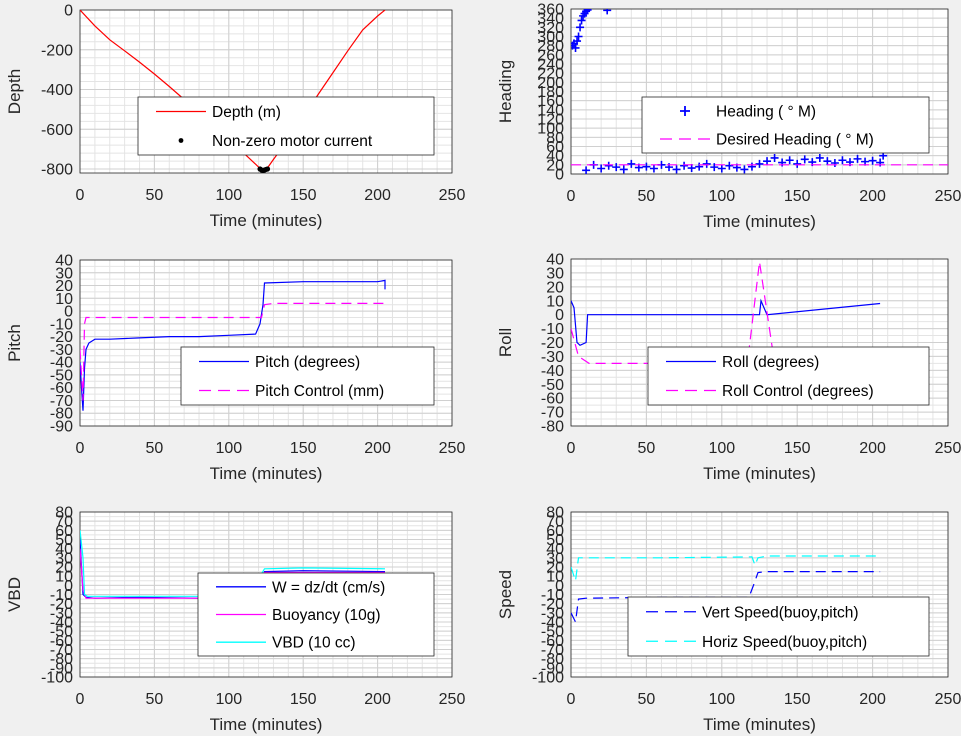  Describe the element at coordinates (233, 90) in the screenshot. I see `series-depth-m` at that location.